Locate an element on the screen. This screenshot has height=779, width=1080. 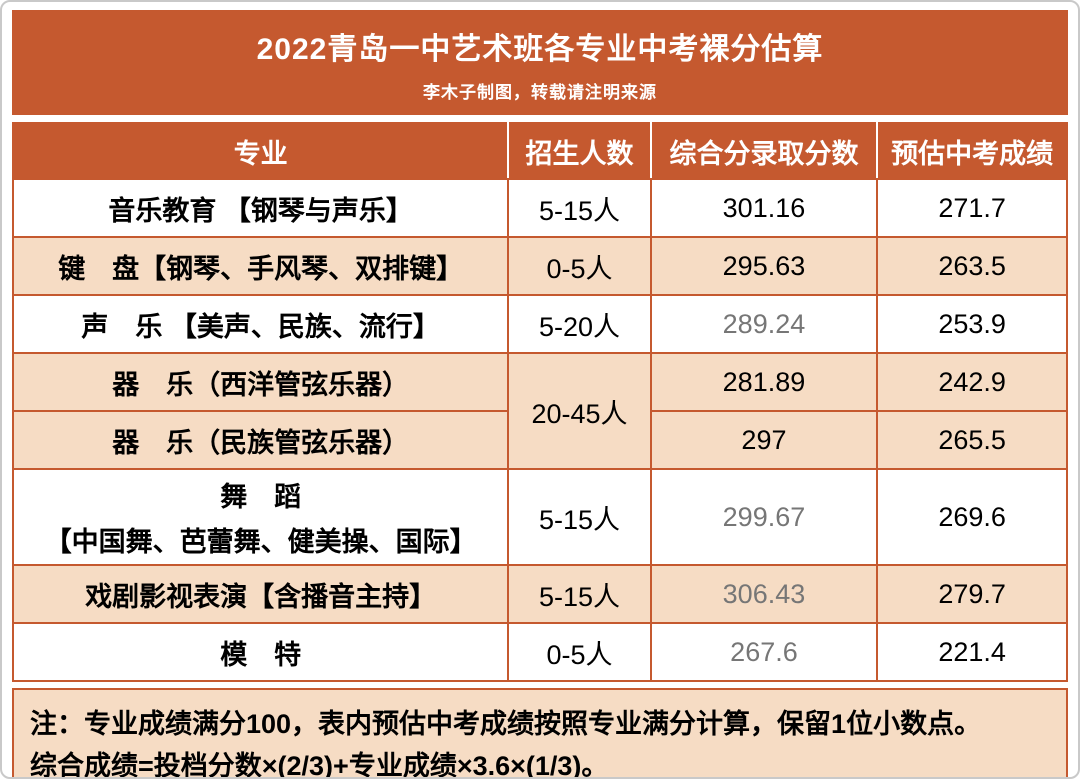
cell-exam: 279.7 is located at coordinates (972, 594).